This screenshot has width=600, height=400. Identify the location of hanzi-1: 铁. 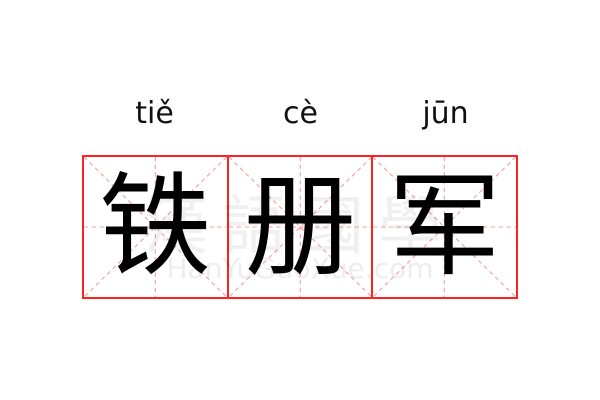
(155, 227).